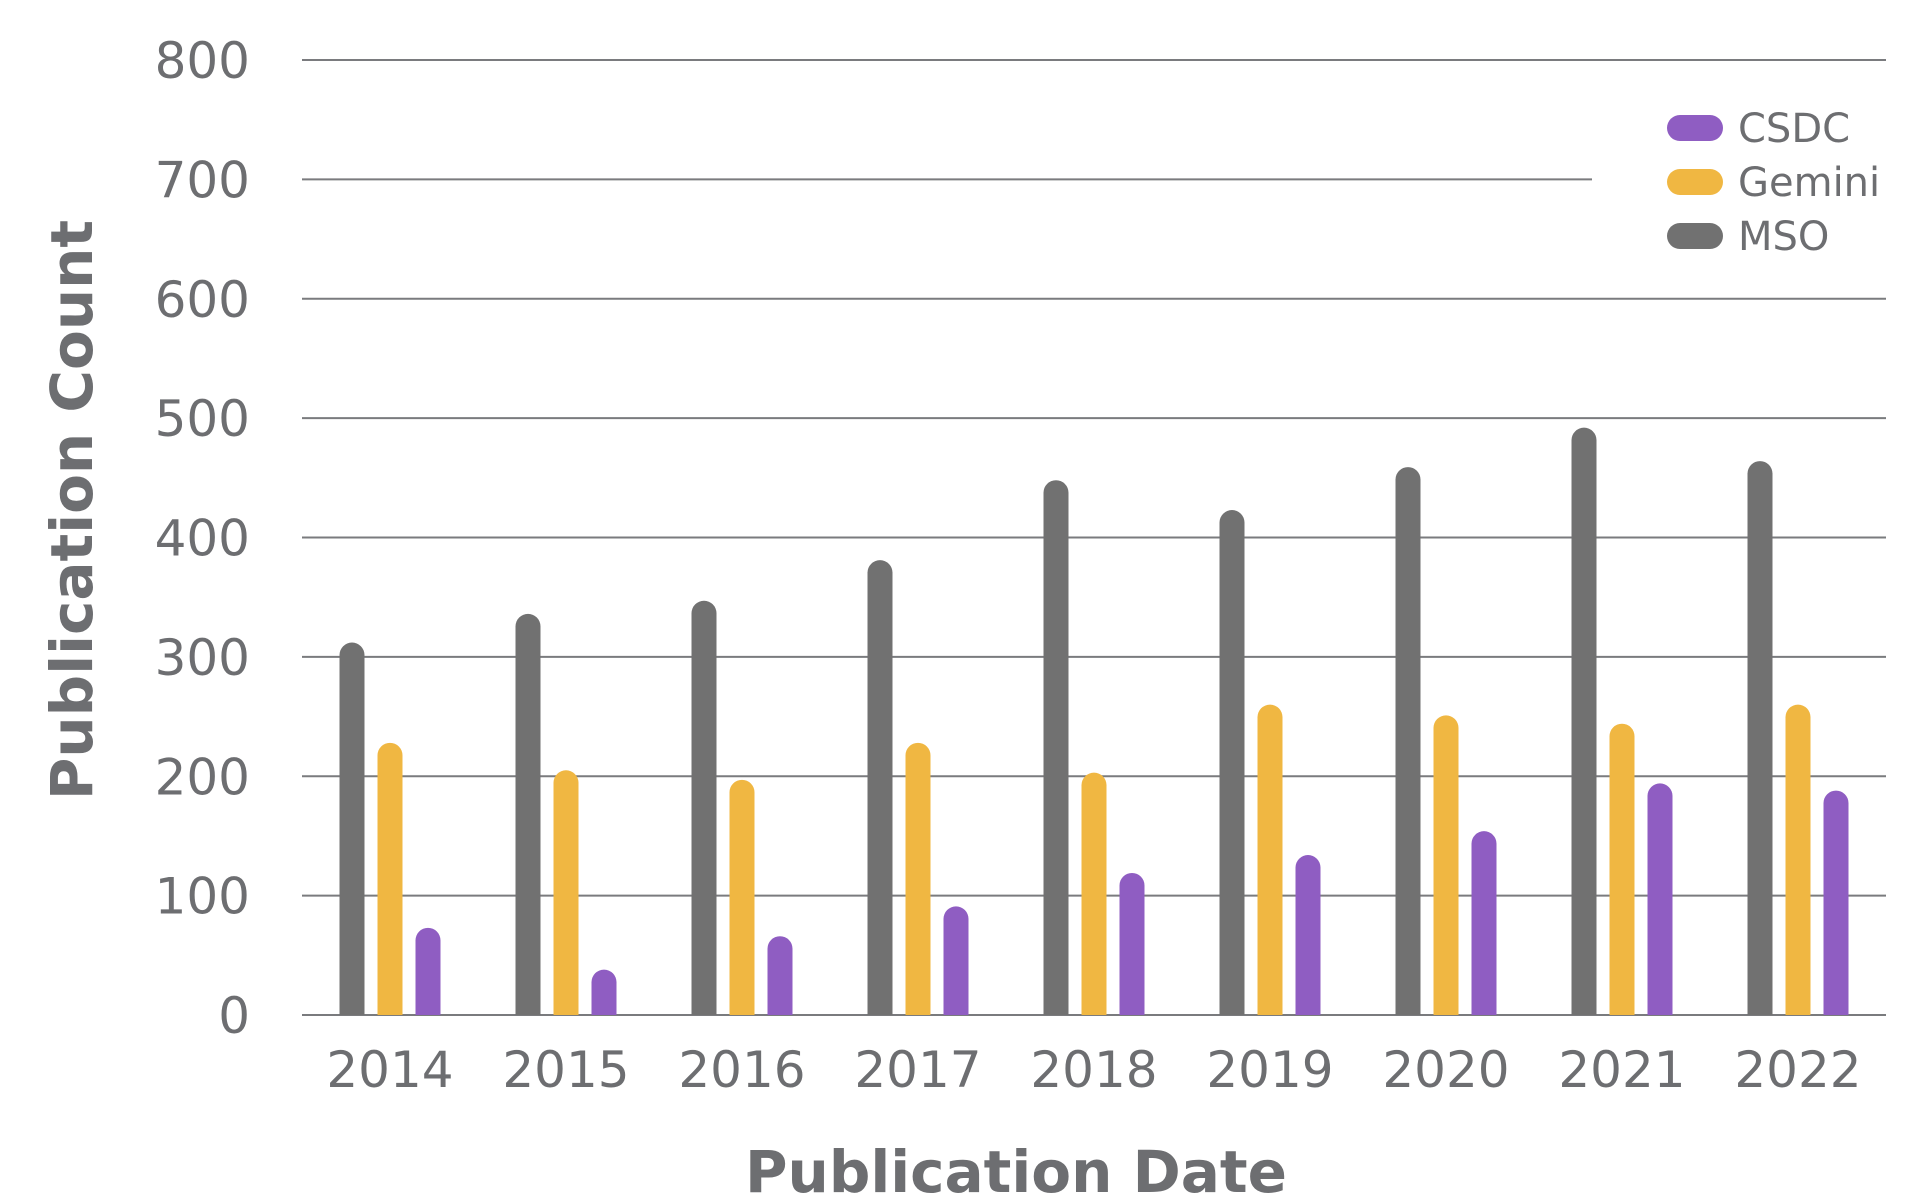 The height and width of the screenshot is (1204, 1920). Describe the element at coordinates (1621, 1070) in the screenshot. I see `x-tick-label: 2021` at that location.